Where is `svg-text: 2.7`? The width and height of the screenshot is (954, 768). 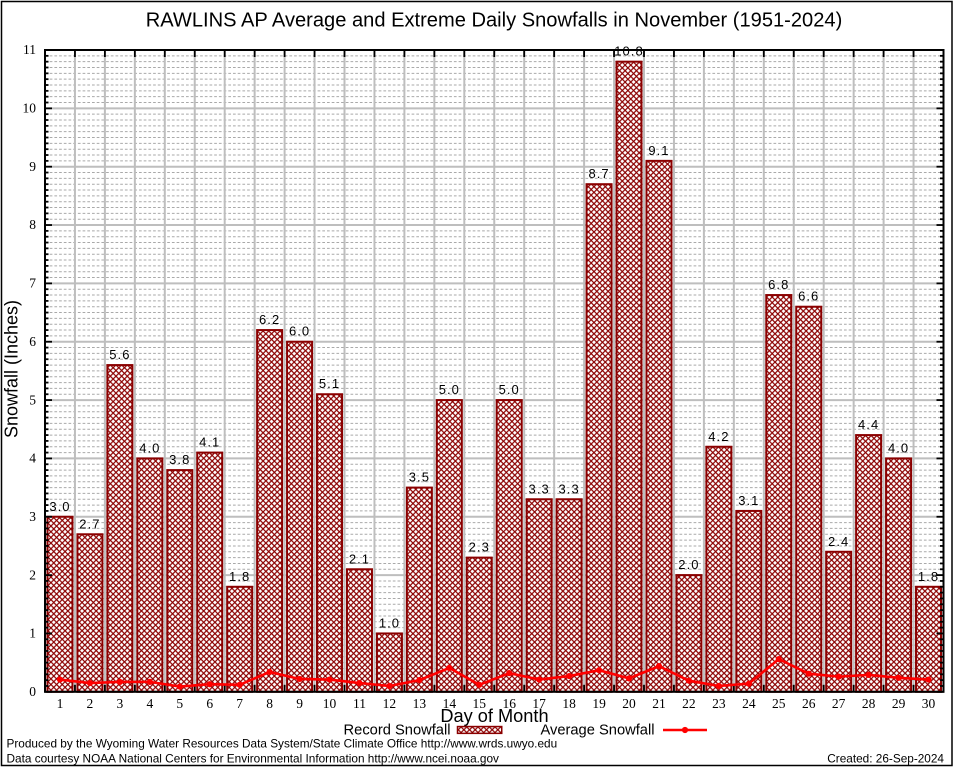
svg-text: 2.7 is located at coordinates (89, 523).